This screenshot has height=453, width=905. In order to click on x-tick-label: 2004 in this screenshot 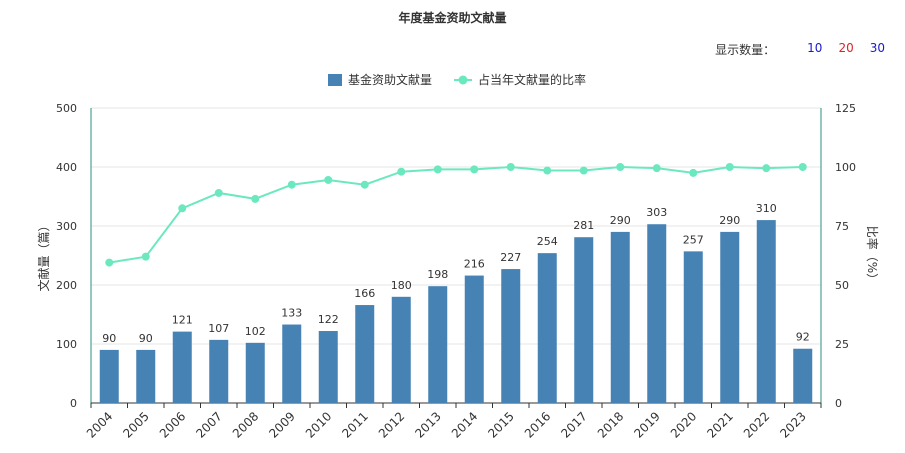, I will do `click(99, 424)`.